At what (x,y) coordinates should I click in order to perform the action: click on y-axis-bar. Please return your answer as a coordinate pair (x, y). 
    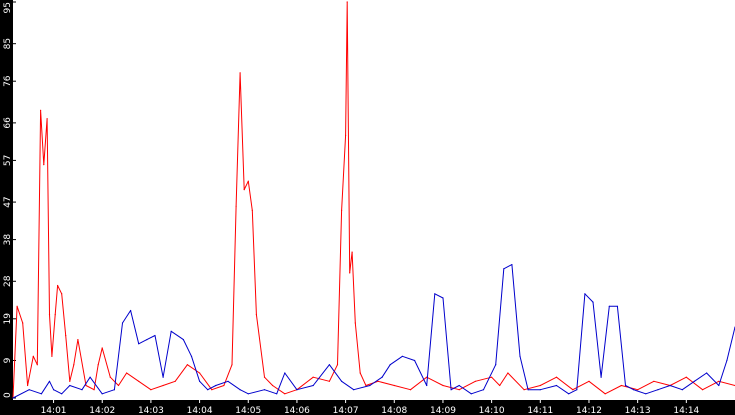
    Looking at the image, I should click on (6, 207).